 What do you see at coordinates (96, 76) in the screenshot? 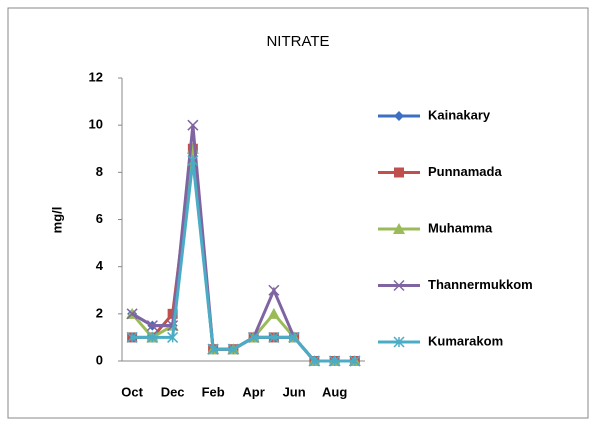
I see `y-tick-label: 12` at bounding box center [96, 76].